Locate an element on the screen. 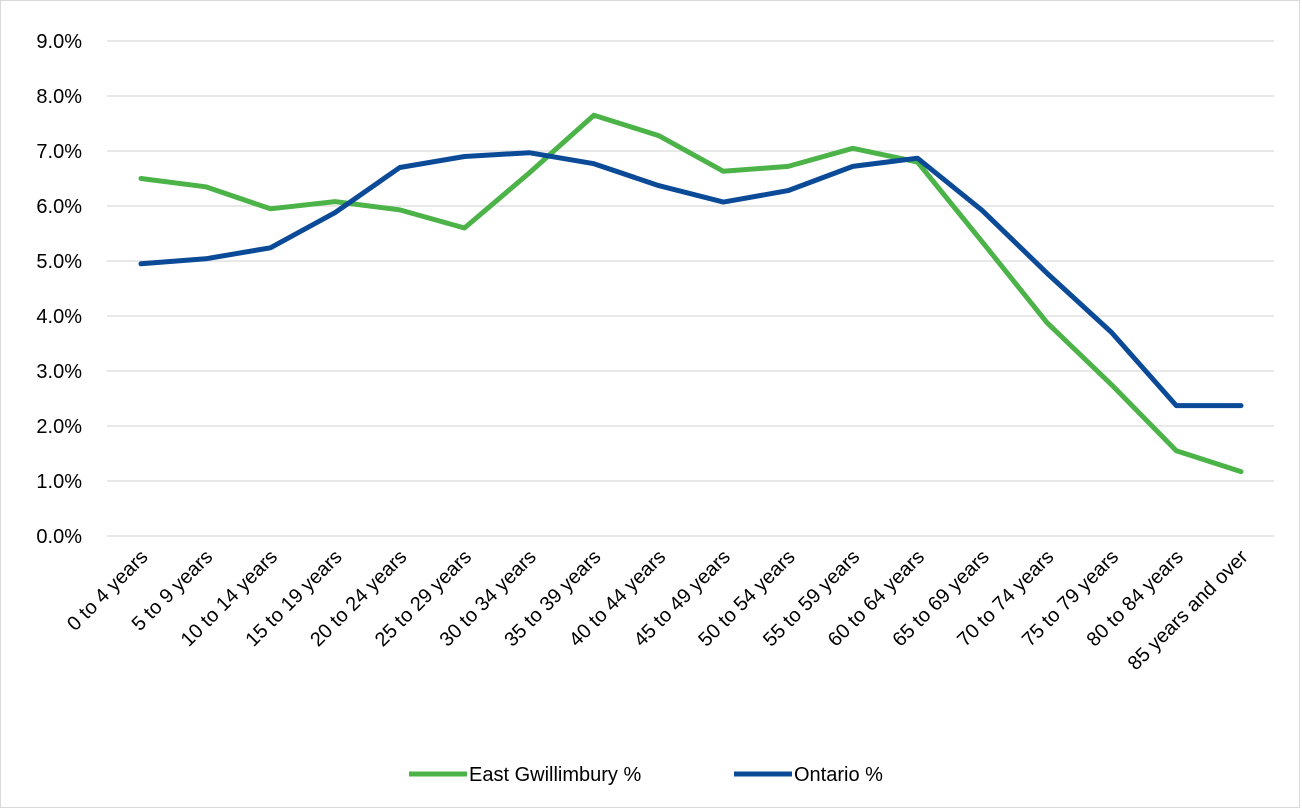 This screenshot has width=1302, height=810. legend-item-ontario: Ontario % is located at coordinates (808, 775).